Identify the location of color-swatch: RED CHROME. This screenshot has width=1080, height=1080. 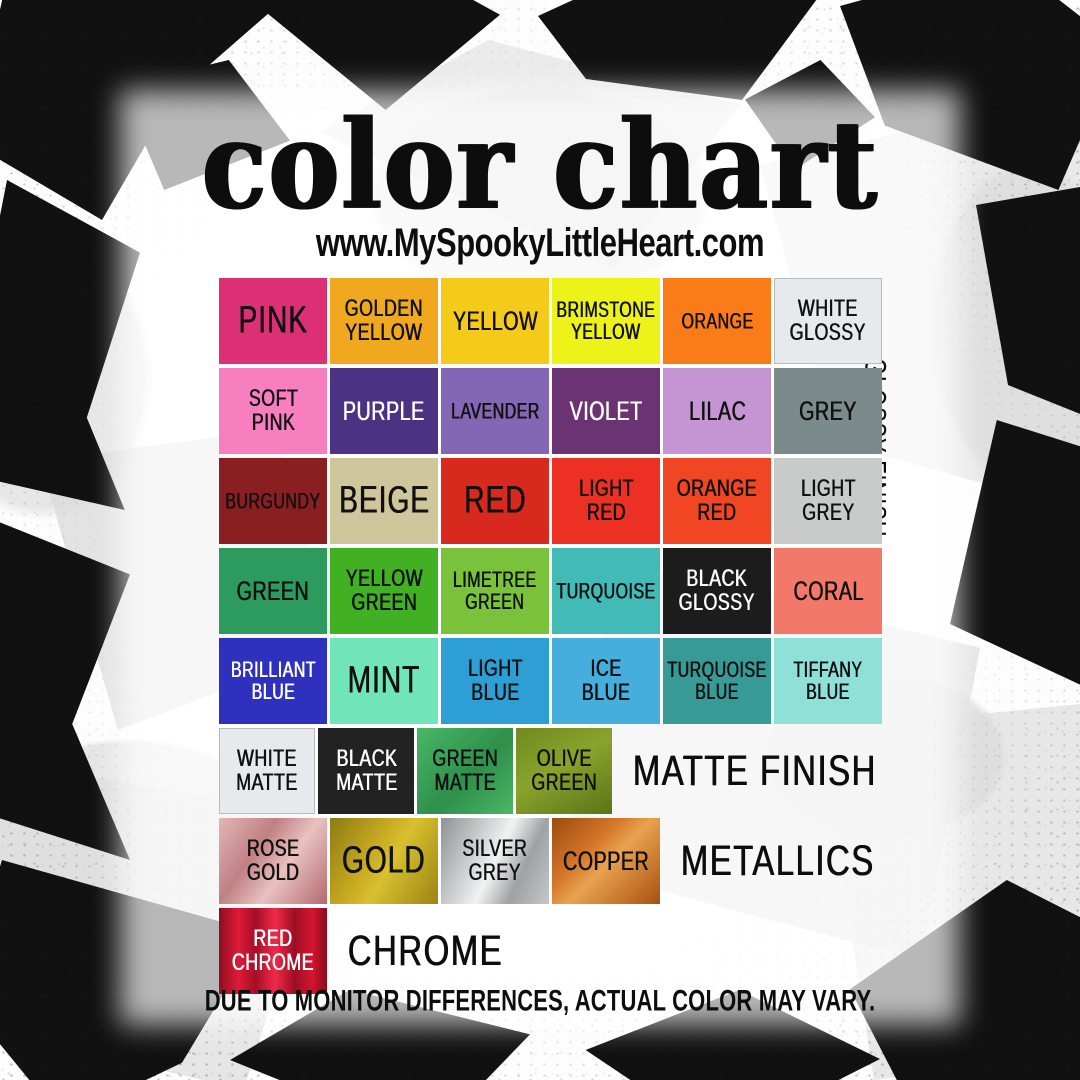
(273, 951).